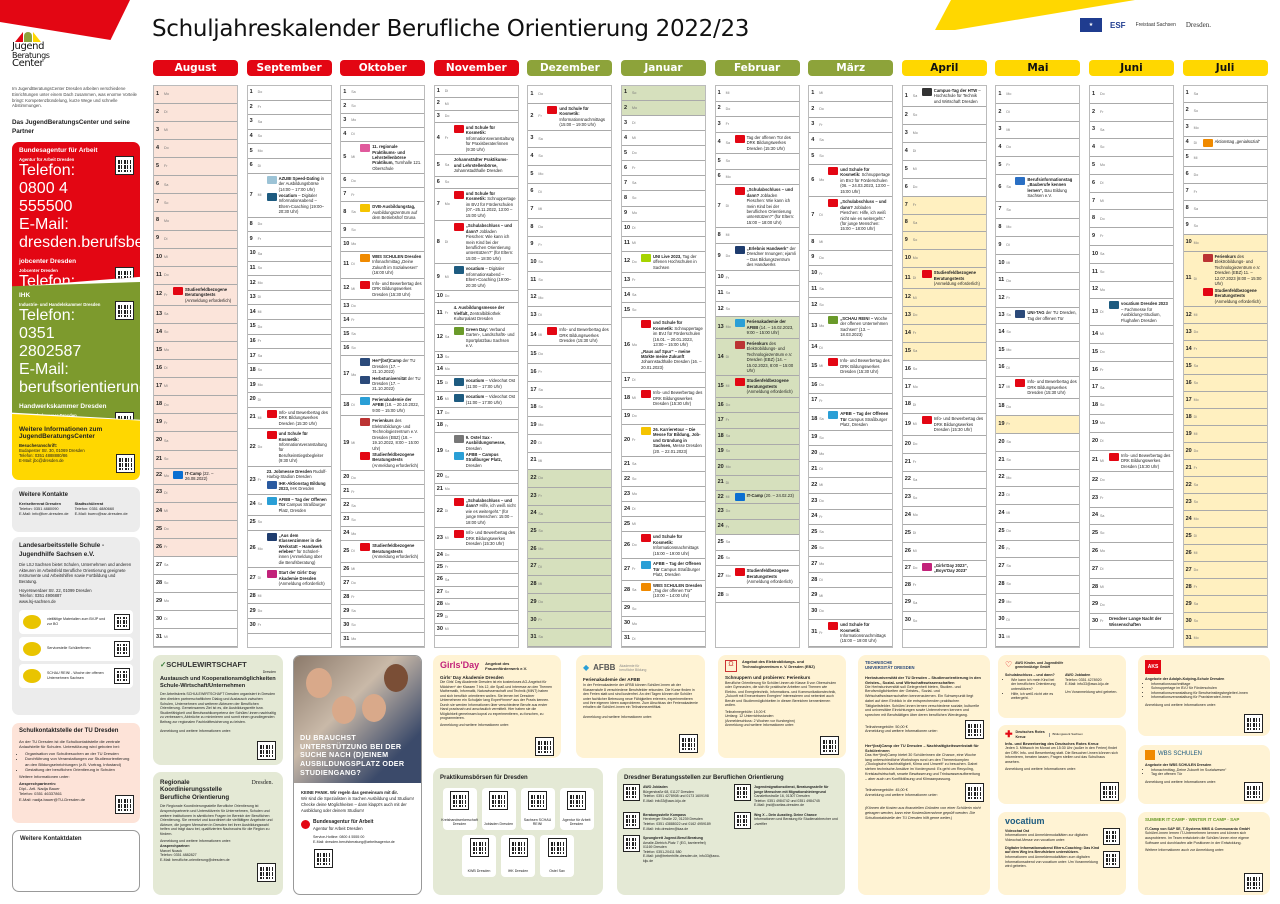 This screenshot has height=904, width=1280. Describe the element at coordinates (476, 556) in the screenshot. I see `day-row: 24 Do` at that location.